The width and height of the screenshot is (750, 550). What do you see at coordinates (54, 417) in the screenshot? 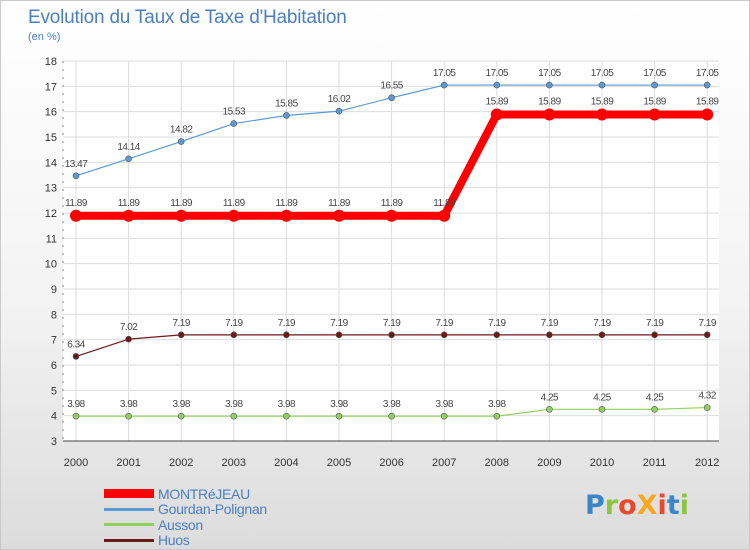
I see `y-tick-label: 4` at bounding box center [54, 417].